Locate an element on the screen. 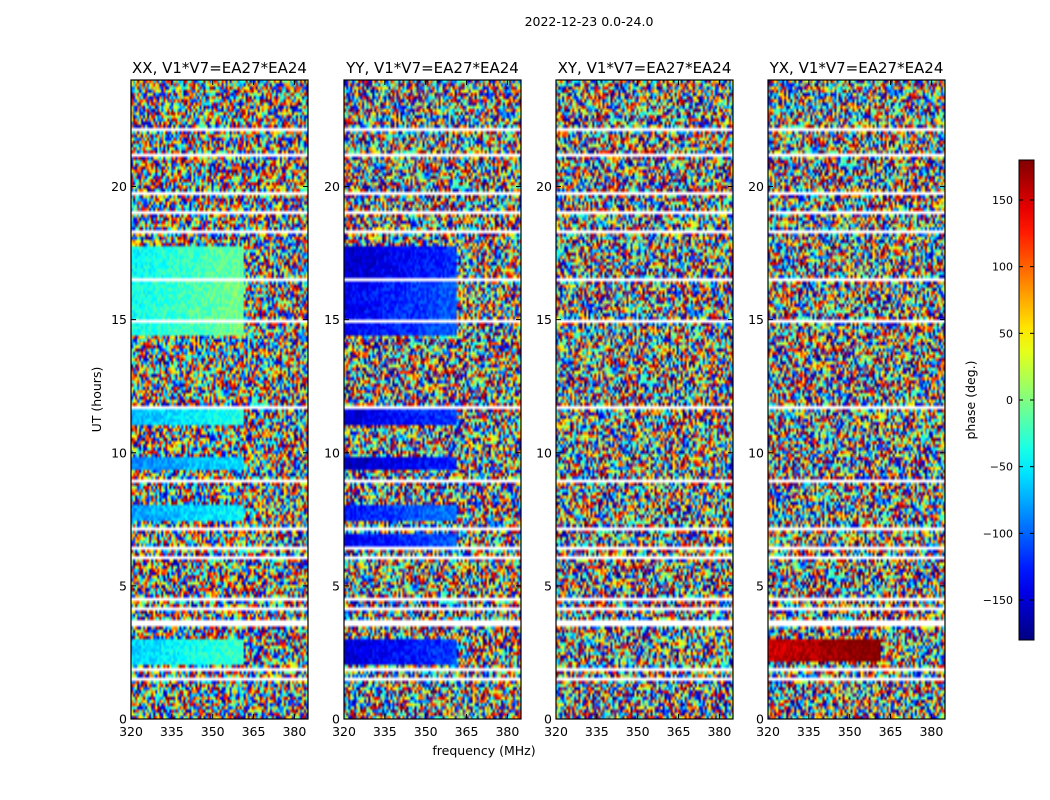 The height and width of the screenshot is (800, 1050). colorbar: 150 100 50 0 −50 −100 −150 phase (deg.) is located at coordinates (999, 400).